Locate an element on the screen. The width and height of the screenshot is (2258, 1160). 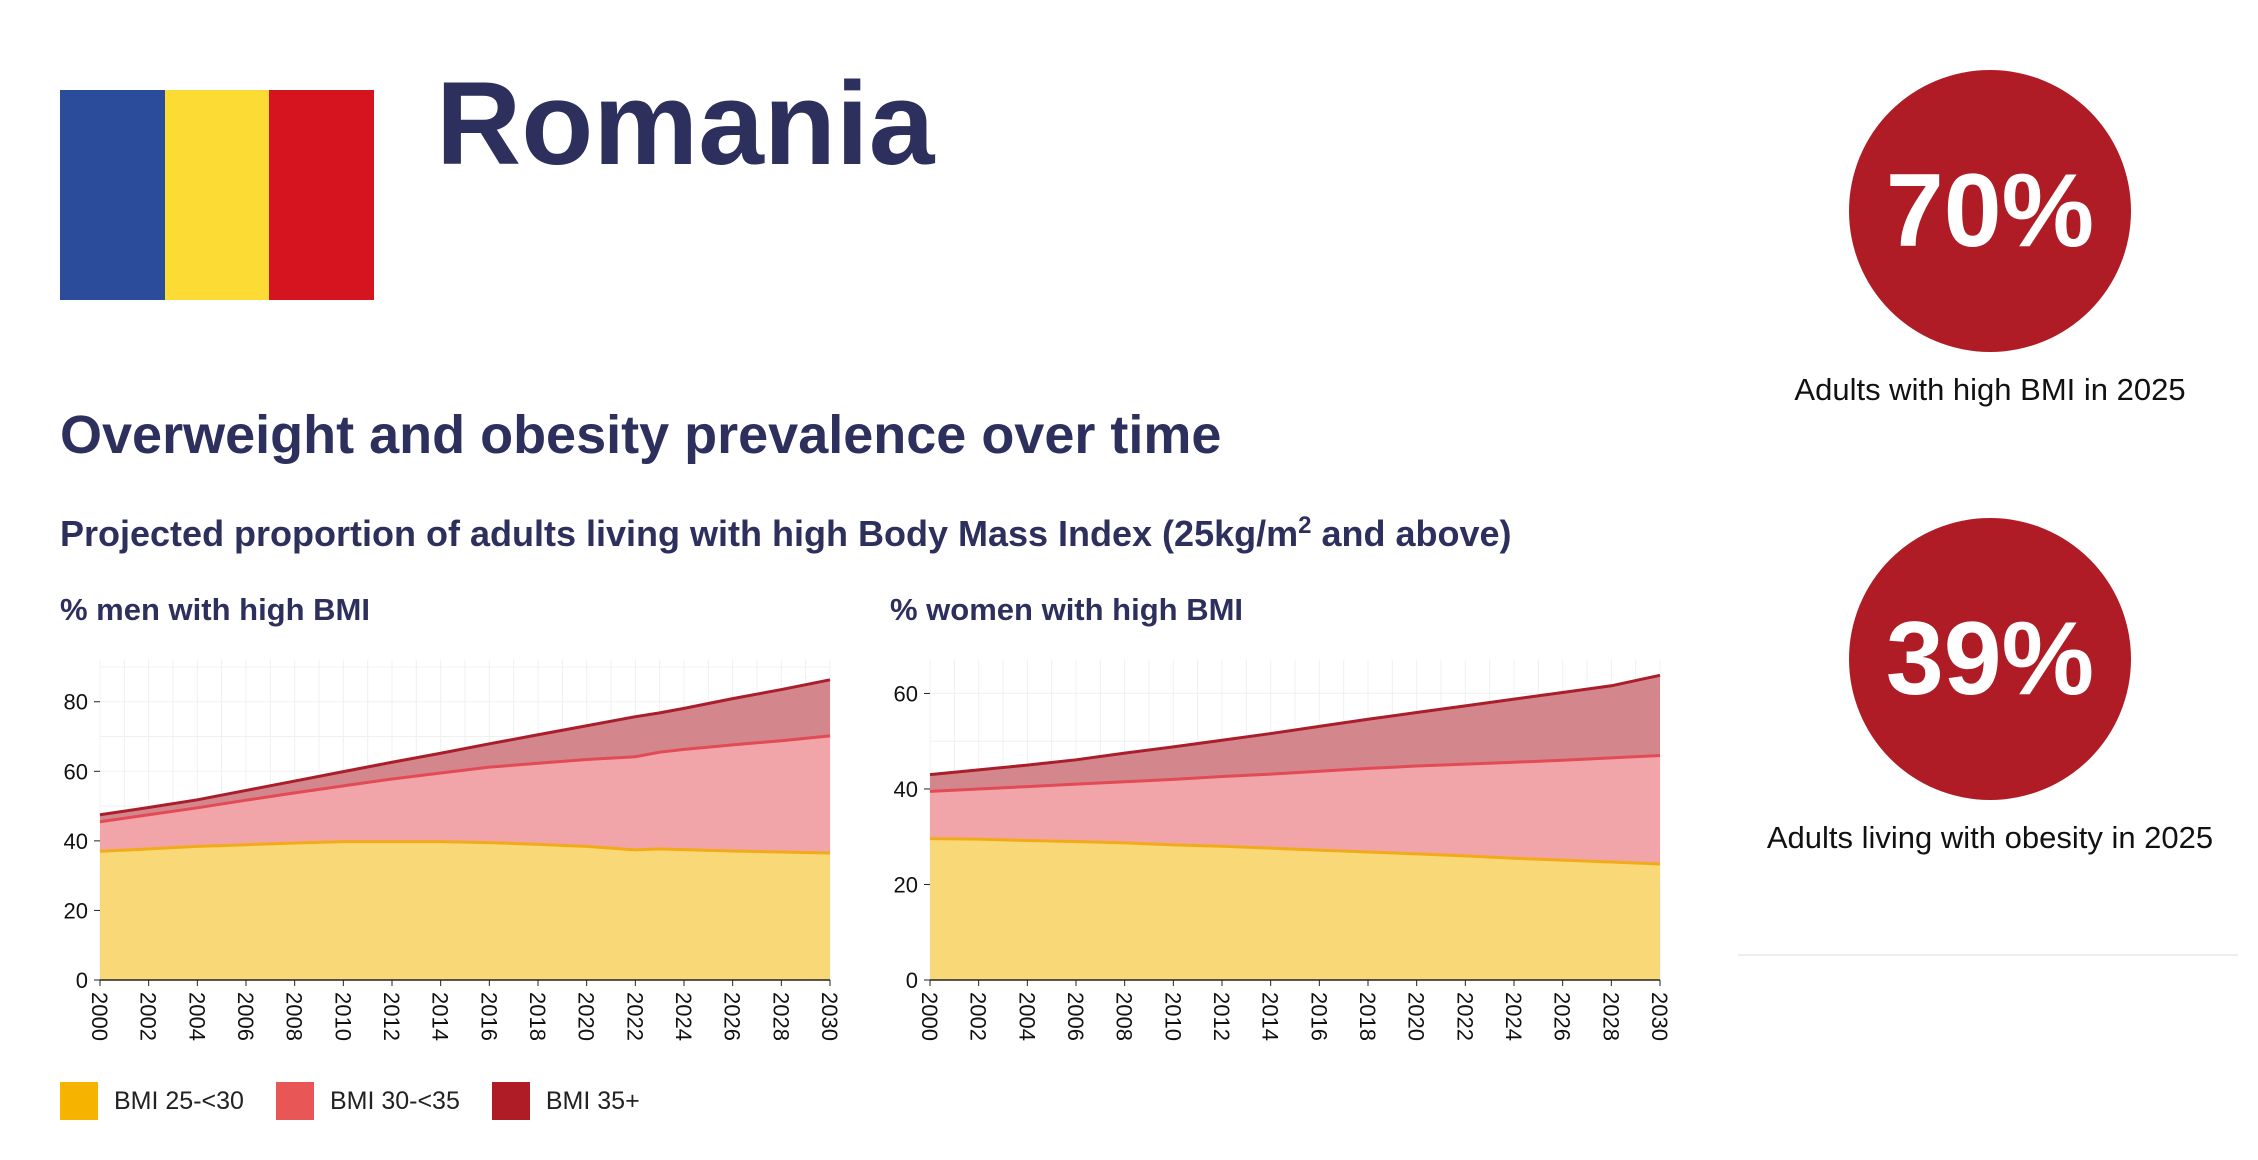
legend-swatch-bmi-35-plus is located at coordinates (510, 1101).